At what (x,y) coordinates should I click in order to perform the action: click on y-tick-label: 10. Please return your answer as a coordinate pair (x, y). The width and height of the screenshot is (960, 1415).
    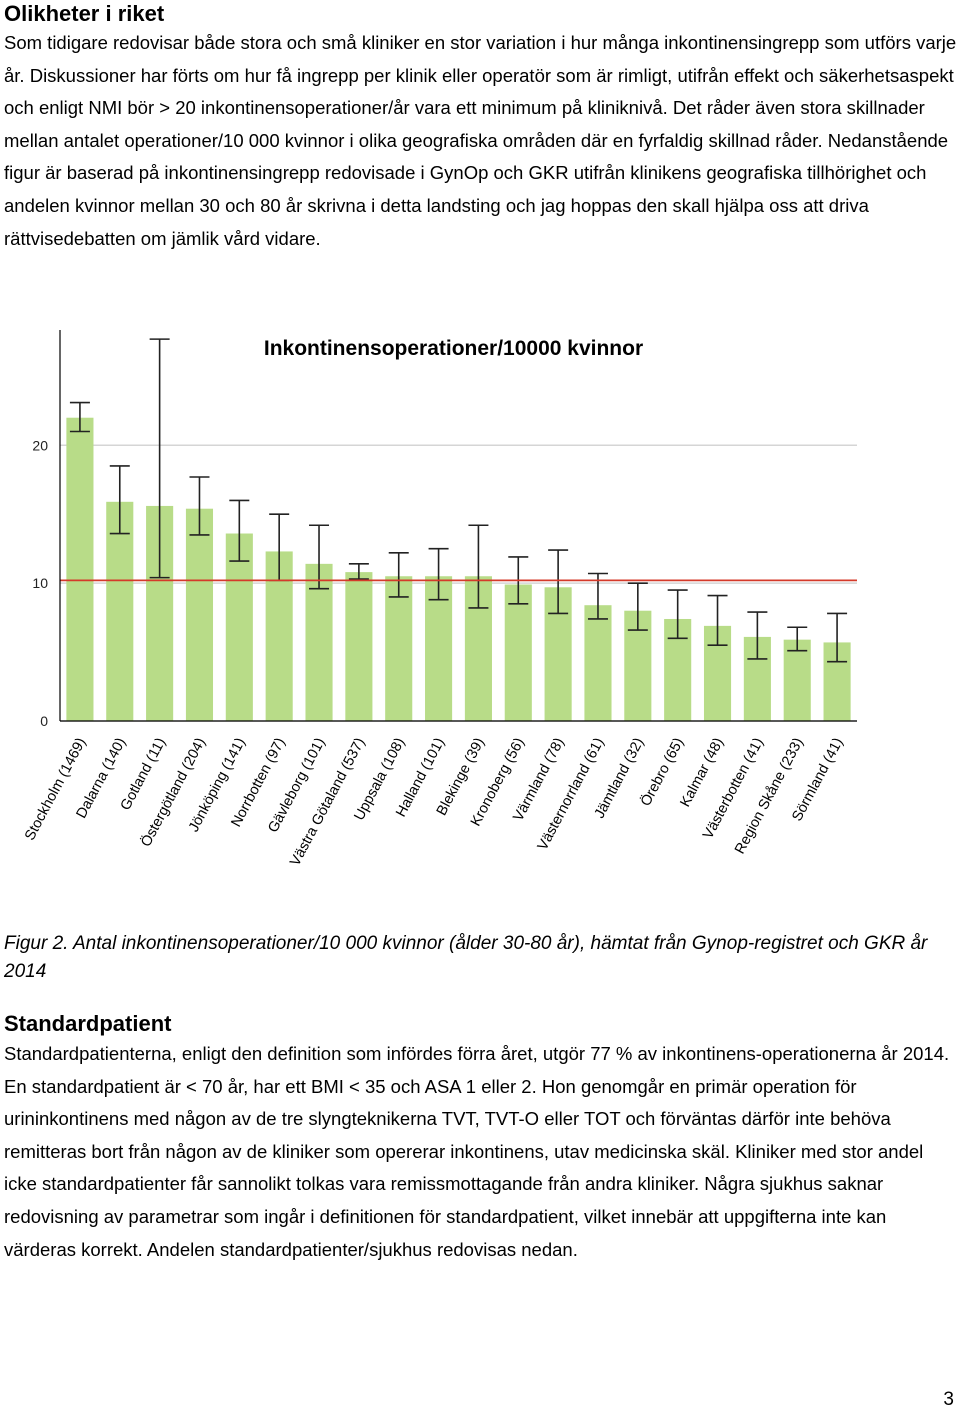
    Looking at the image, I should click on (40, 583).